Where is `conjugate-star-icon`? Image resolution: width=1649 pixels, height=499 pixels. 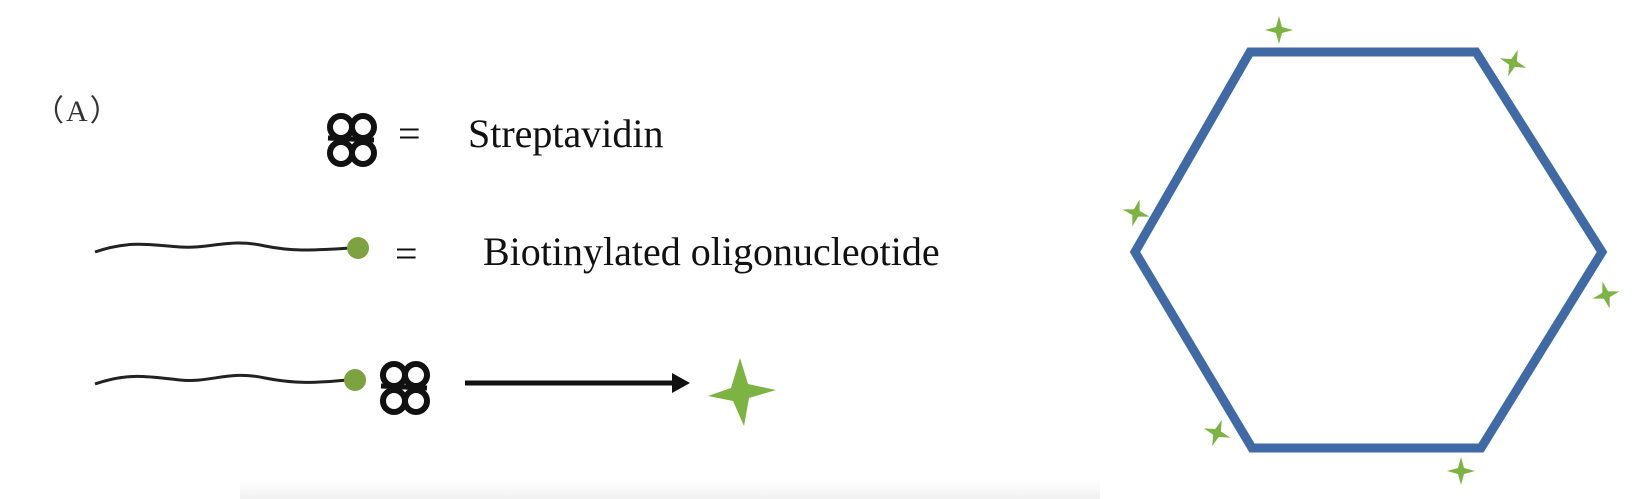 conjugate-star-icon is located at coordinates (742, 392).